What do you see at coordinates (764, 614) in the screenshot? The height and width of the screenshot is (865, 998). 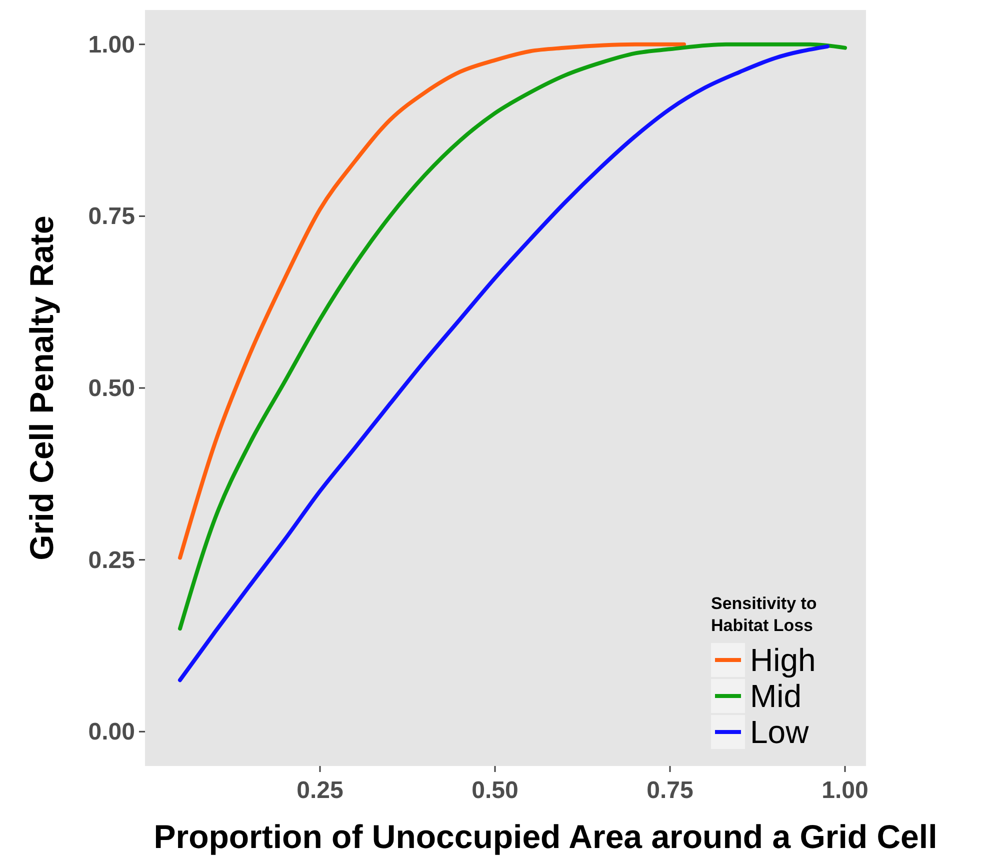 I see `legend-title: Sensitivity to Habitat Loss` at bounding box center [764, 614].